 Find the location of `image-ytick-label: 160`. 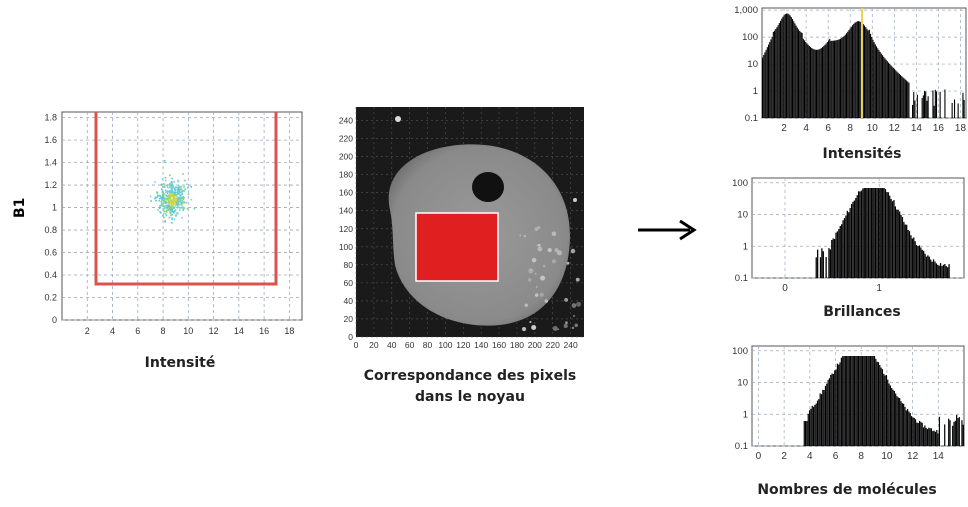

image-ytick-label: 160 is located at coordinates (346, 193).